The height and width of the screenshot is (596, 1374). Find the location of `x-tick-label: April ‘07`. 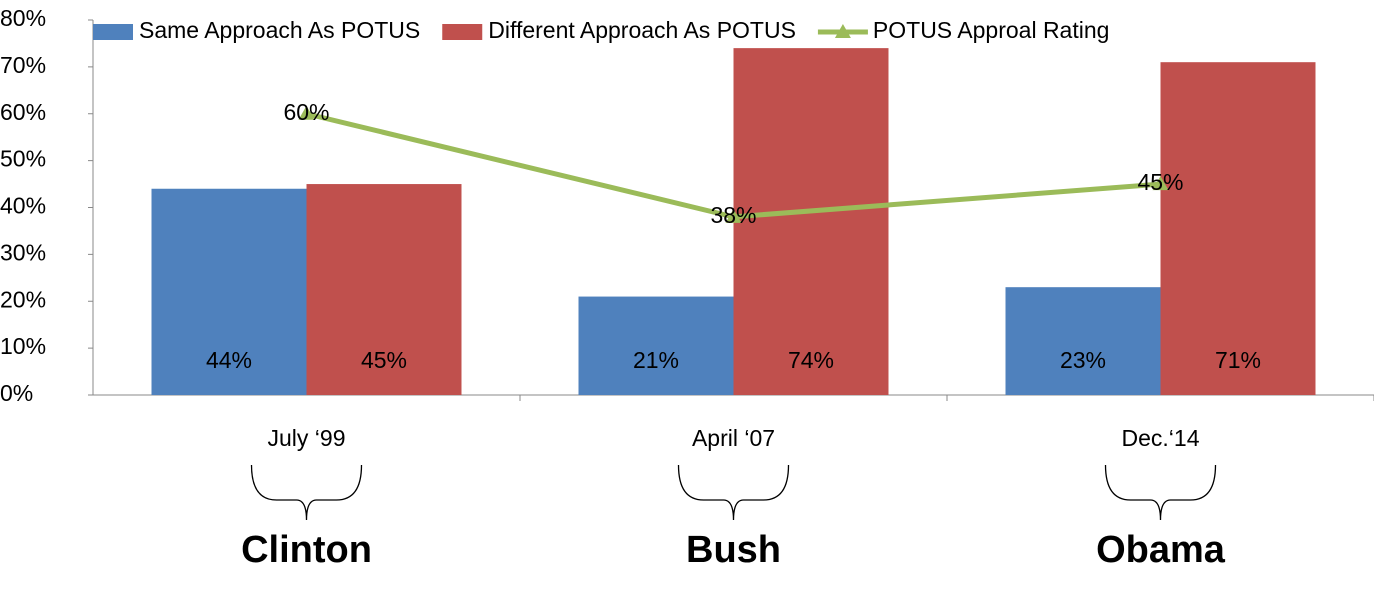

x-tick-label: April ‘07 is located at coordinates (733, 438).